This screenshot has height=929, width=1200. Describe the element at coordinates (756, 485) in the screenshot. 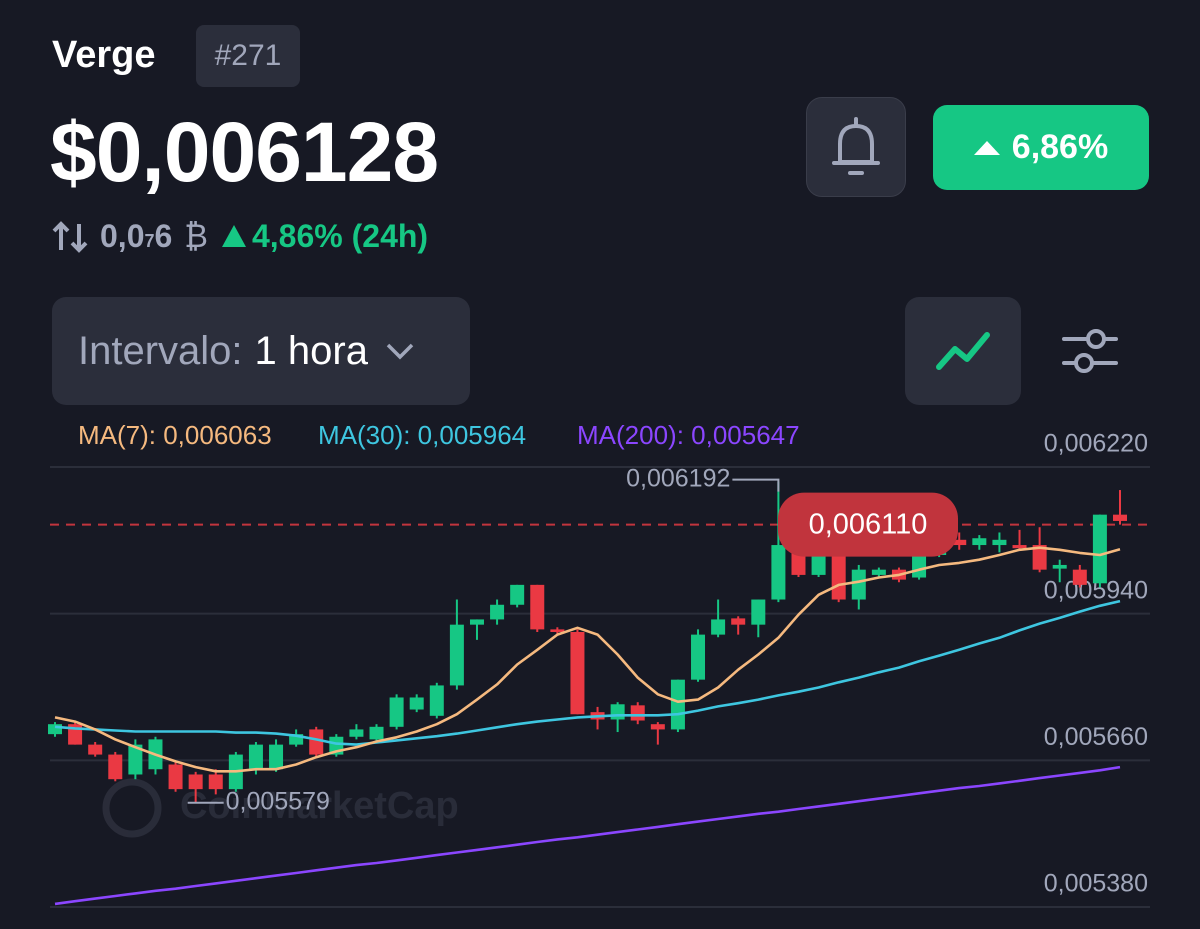

I see `high-pointer` at that location.